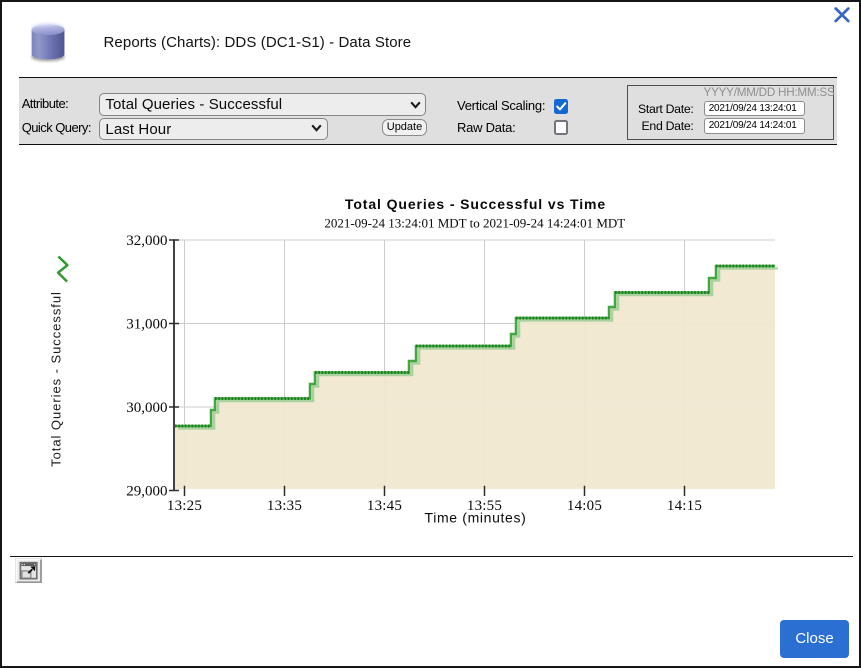 The image size is (861, 668). What do you see at coordinates (584, 506) in the screenshot?
I see `svg-text: 14:05` at bounding box center [584, 506].